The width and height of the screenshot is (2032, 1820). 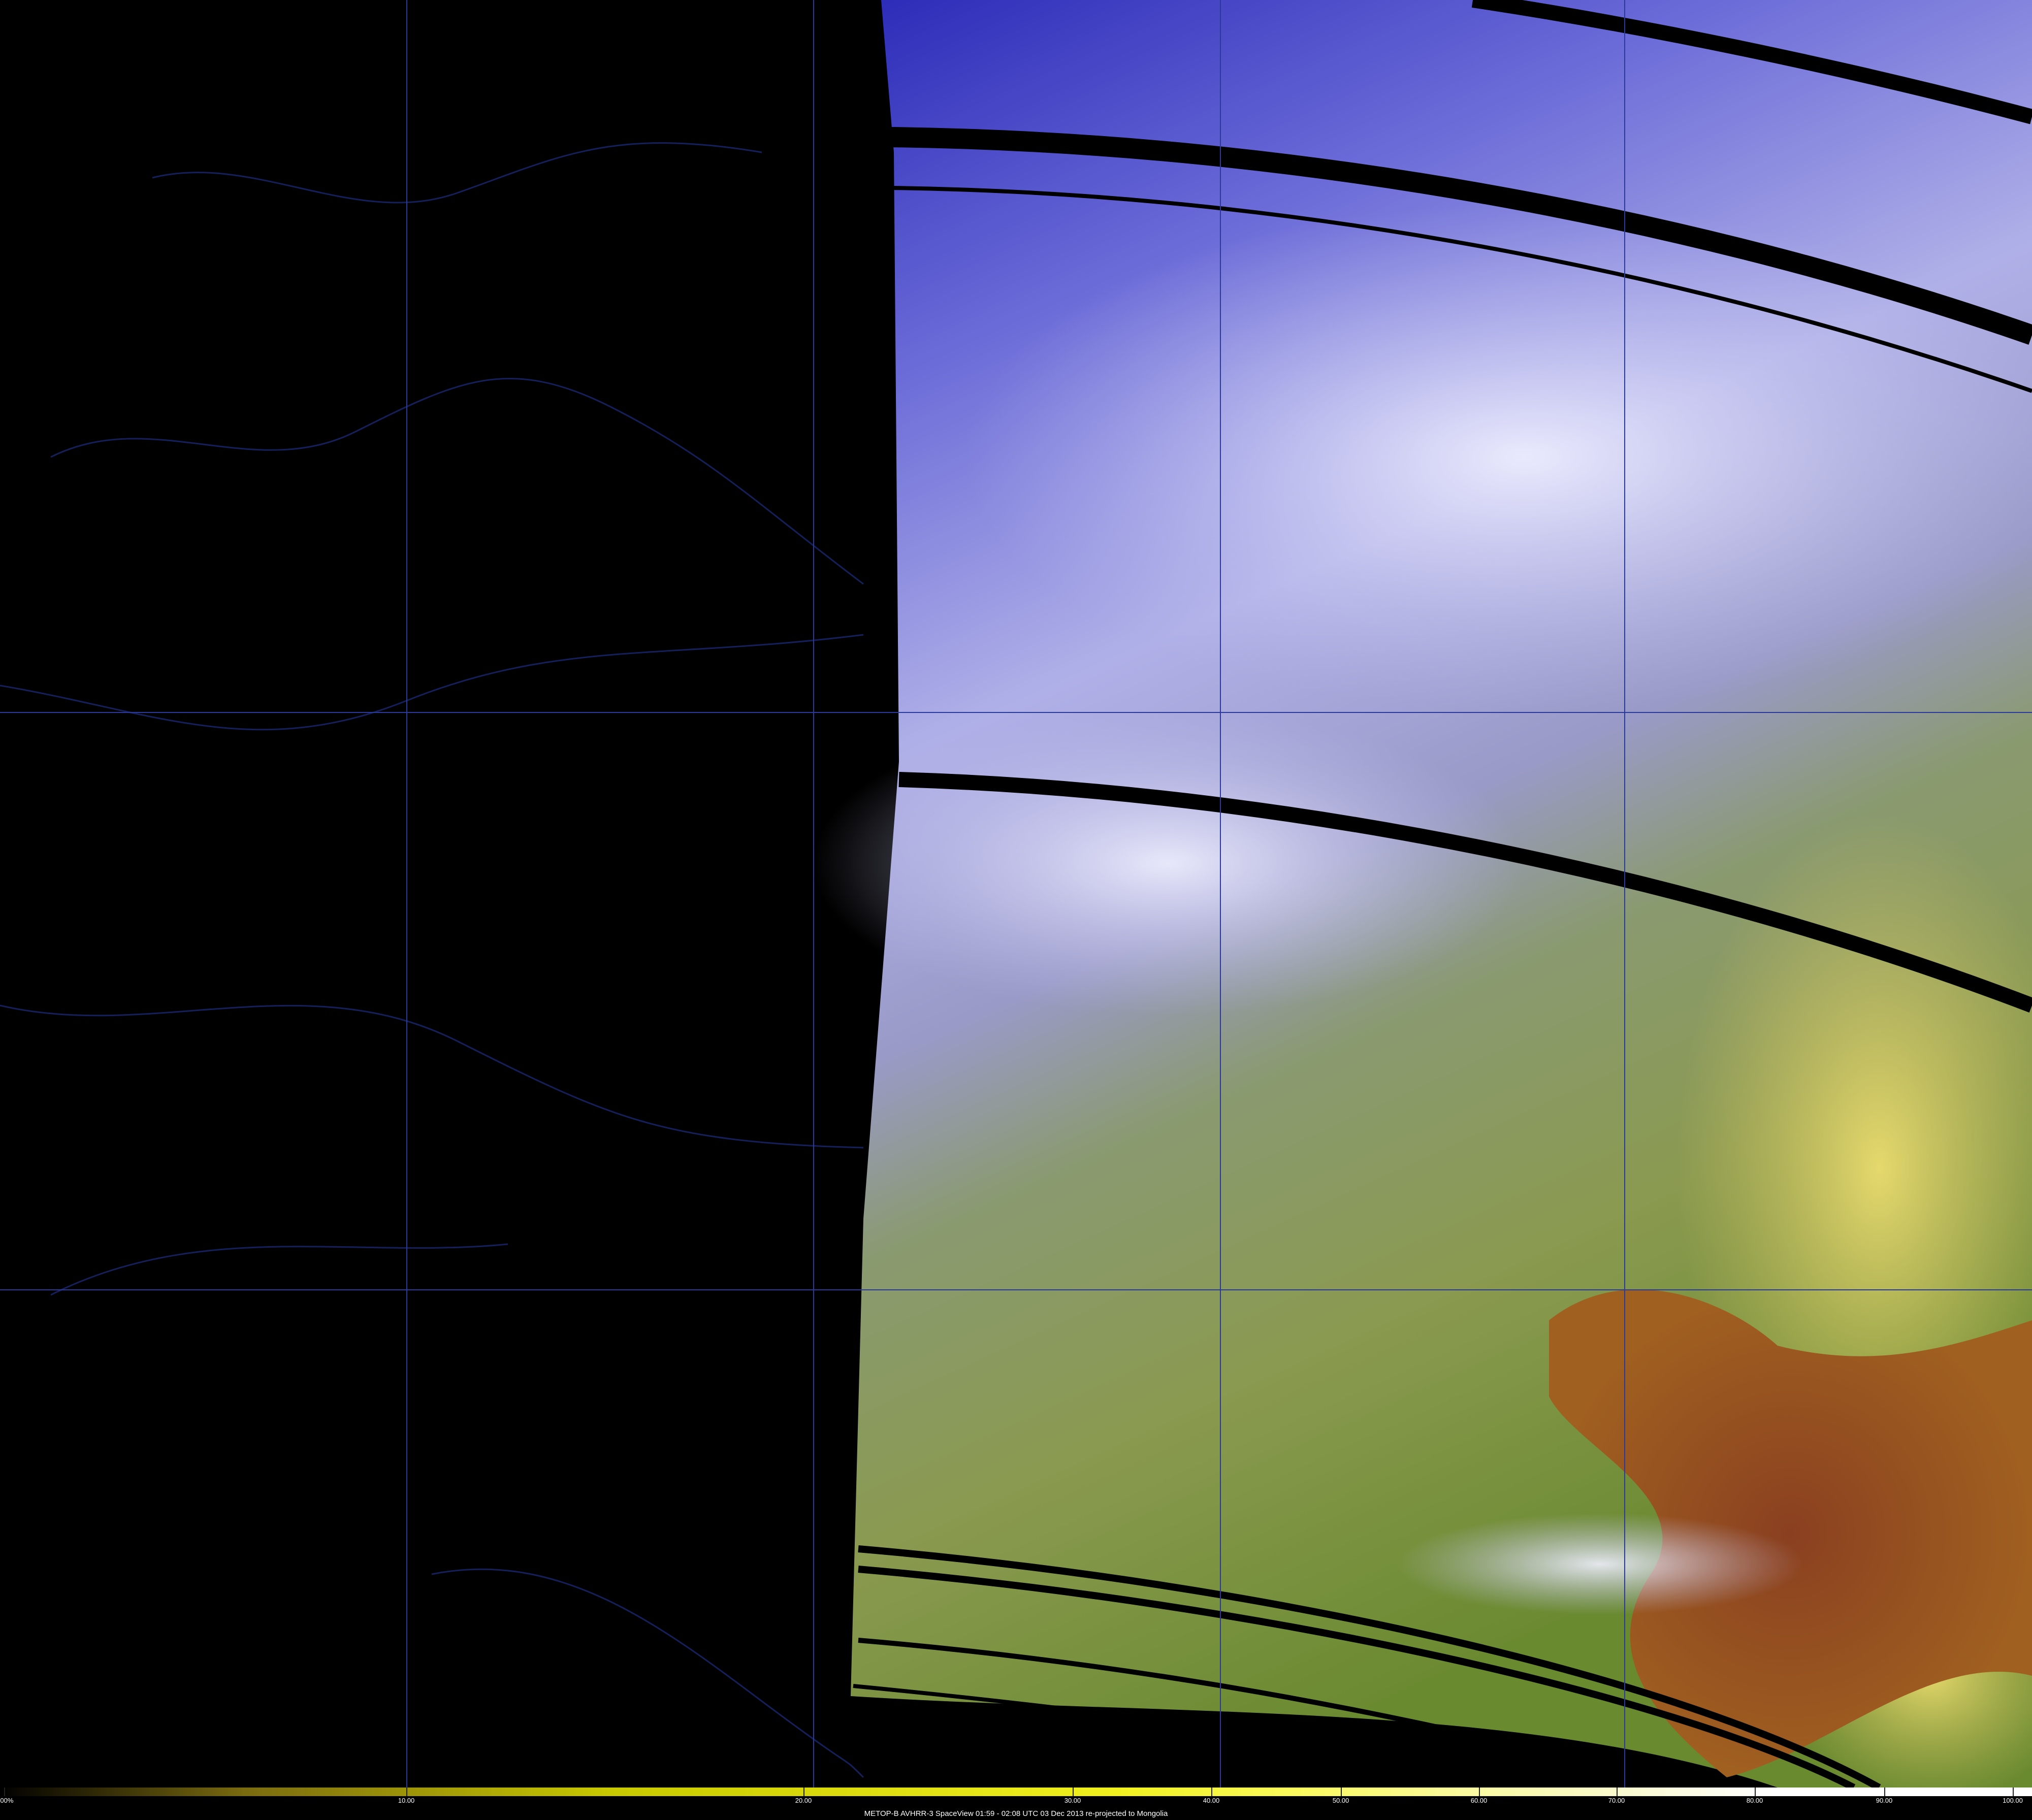 I want to click on sea, so click(x=1790, y=1533).